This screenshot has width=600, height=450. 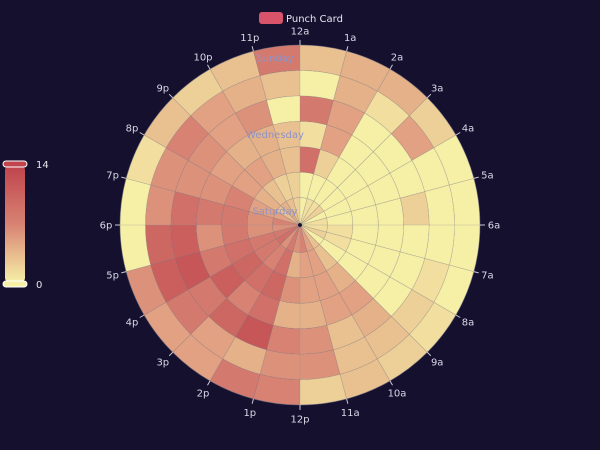 I want to click on visual-map-handle-bottom, so click(x=15, y=284).